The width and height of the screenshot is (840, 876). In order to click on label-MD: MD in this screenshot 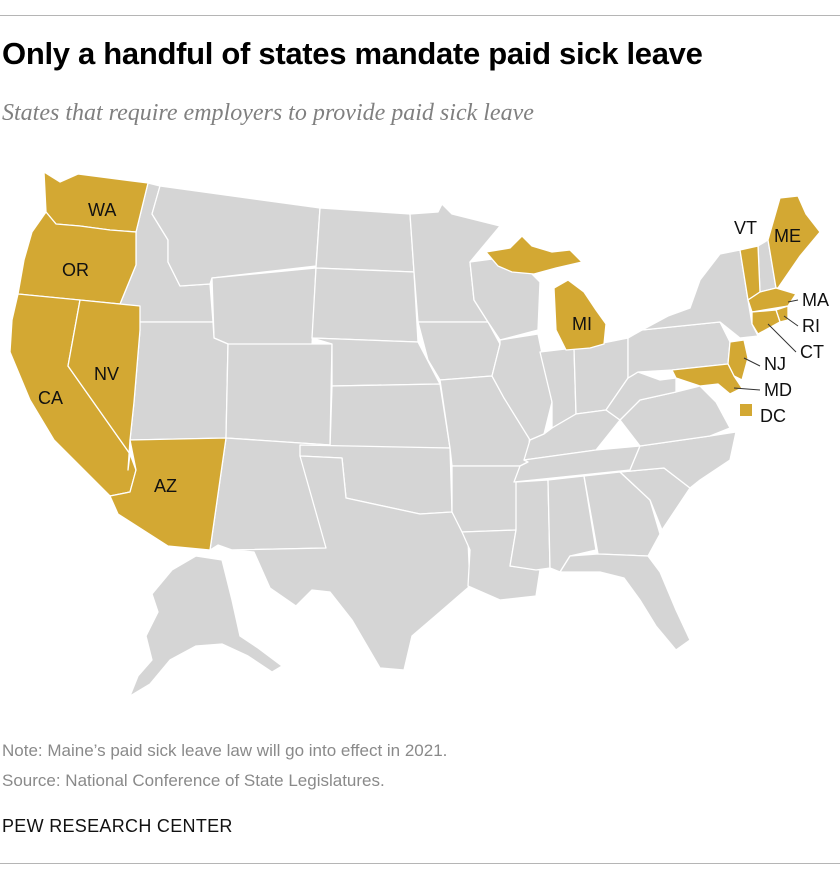, I will do `click(778, 390)`.